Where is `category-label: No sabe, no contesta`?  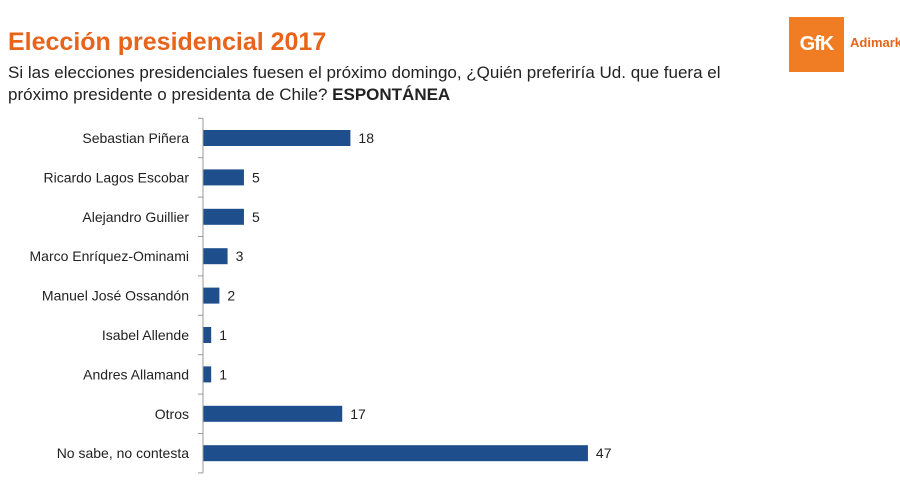
category-label: No sabe, no contesta is located at coordinates (123, 453).